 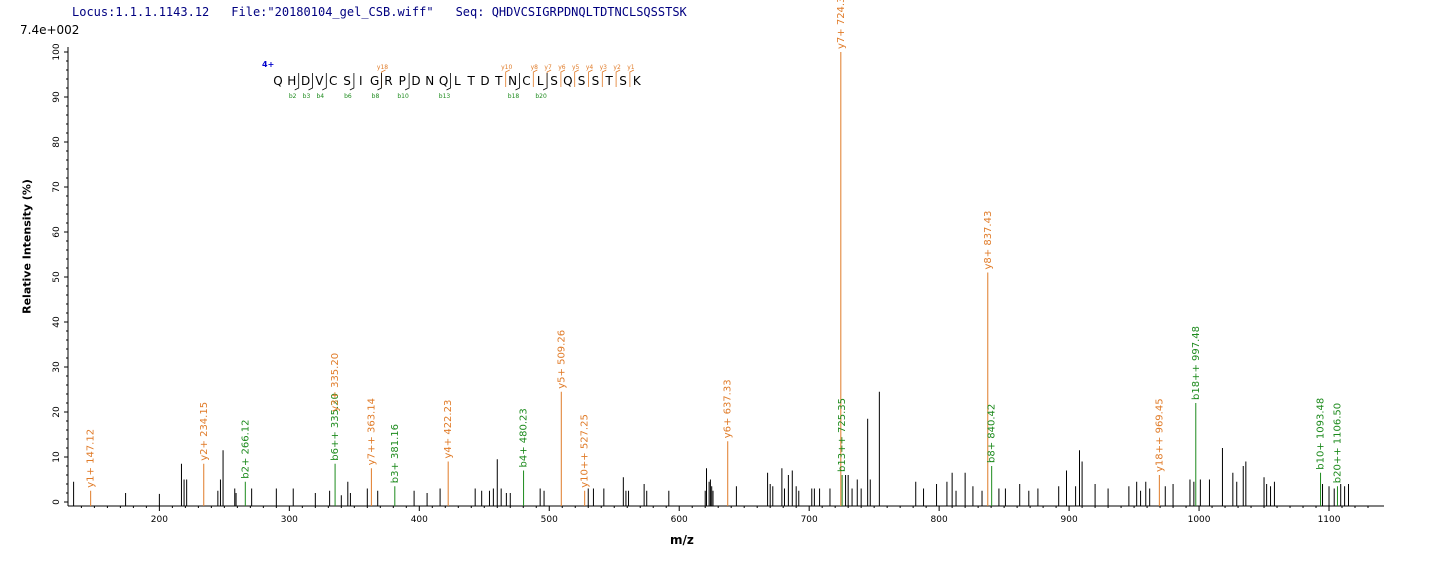 What do you see at coordinates (374, 81) in the screenshot?
I see `sequence-residue: G` at bounding box center [374, 81].